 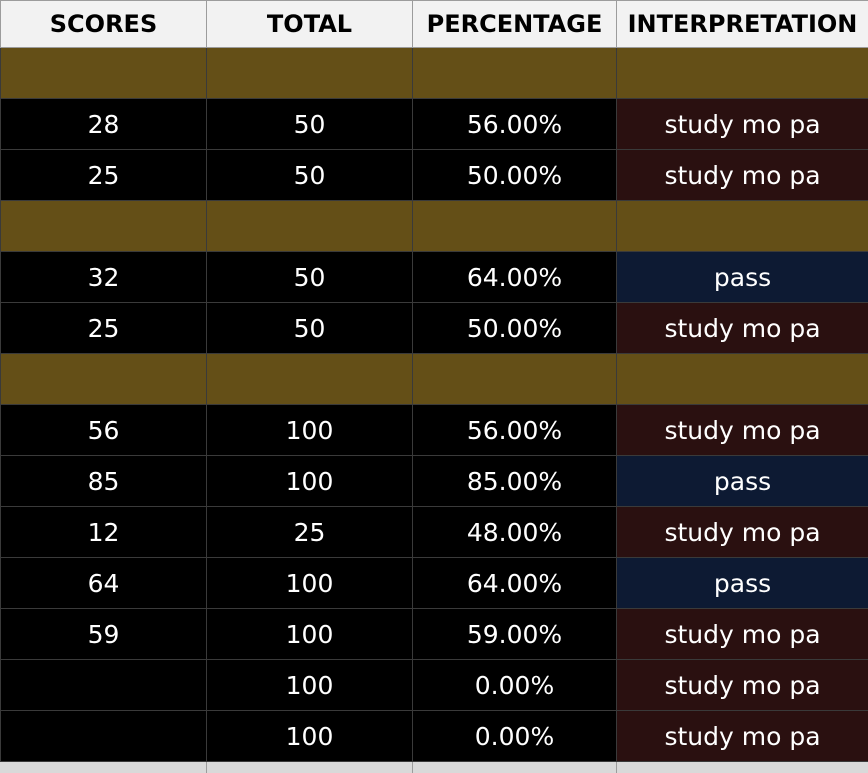 I want to click on header-row: SCORES TOTAL PERCENTAGE INTERPRETATION, so click(x=434, y=24).